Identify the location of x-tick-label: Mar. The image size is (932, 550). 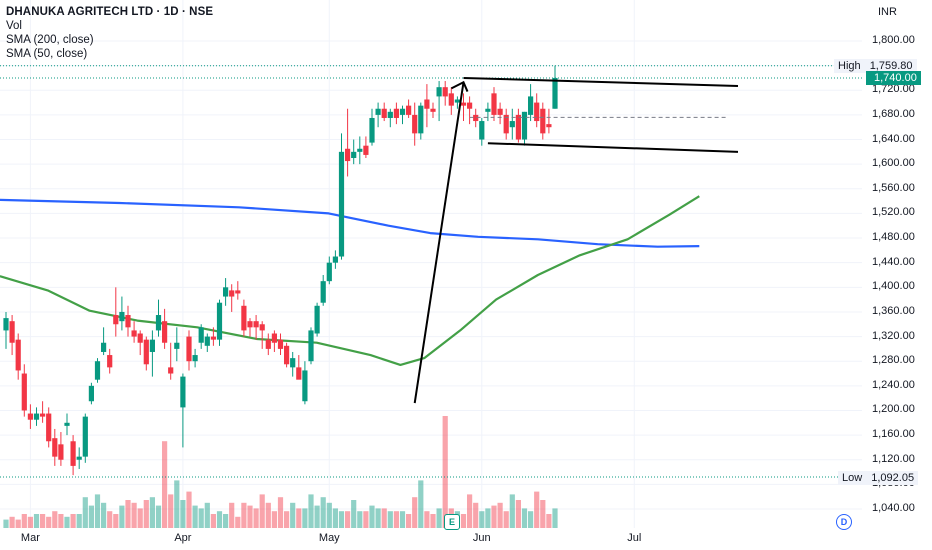
(30, 538).